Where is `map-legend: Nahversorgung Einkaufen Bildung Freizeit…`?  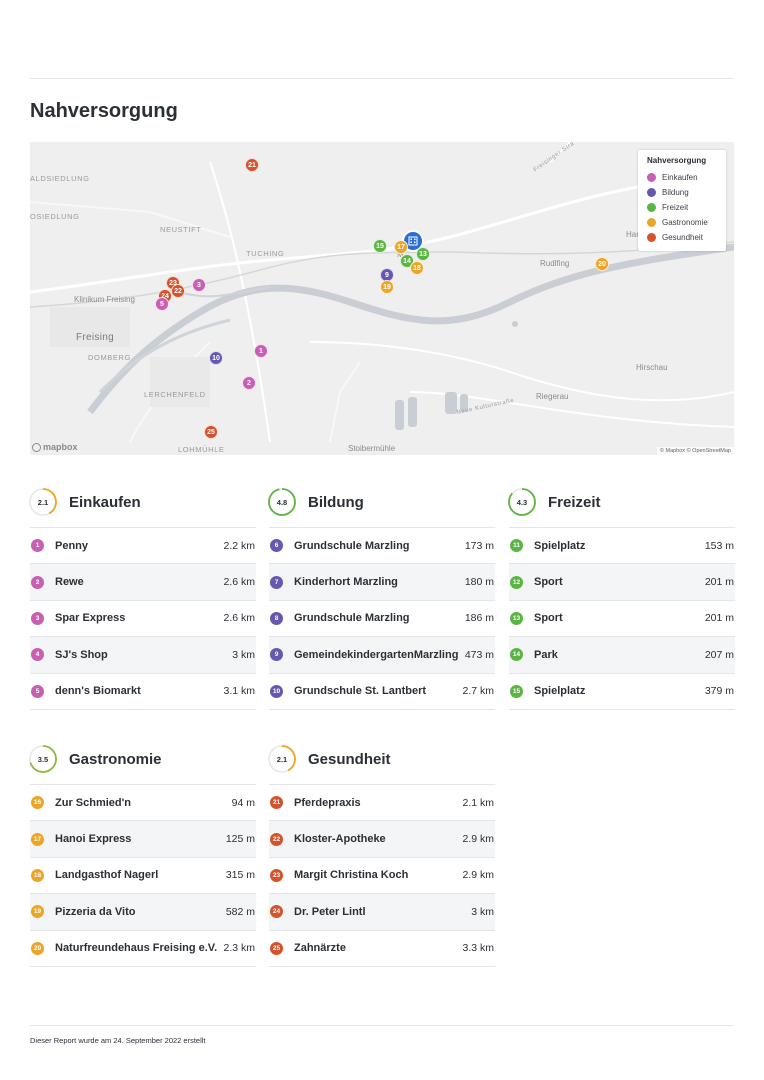
map-legend: Nahversorgung Einkaufen Bildung Freizeit… is located at coordinates (682, 200).